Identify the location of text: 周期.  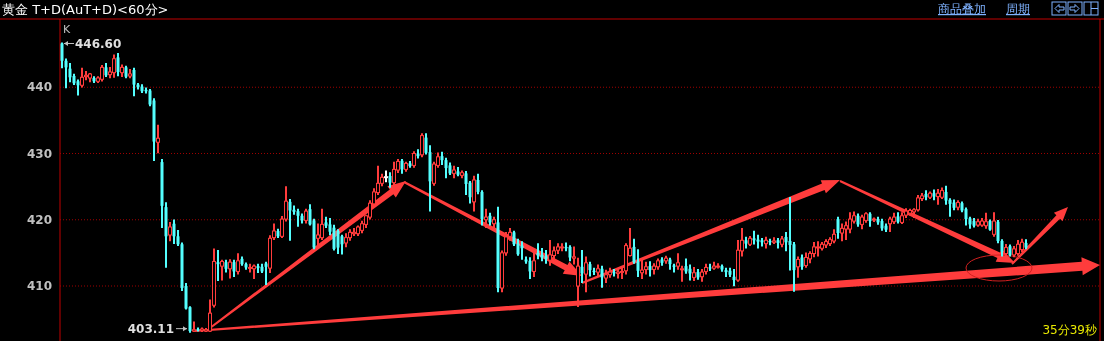
(1018, 9).